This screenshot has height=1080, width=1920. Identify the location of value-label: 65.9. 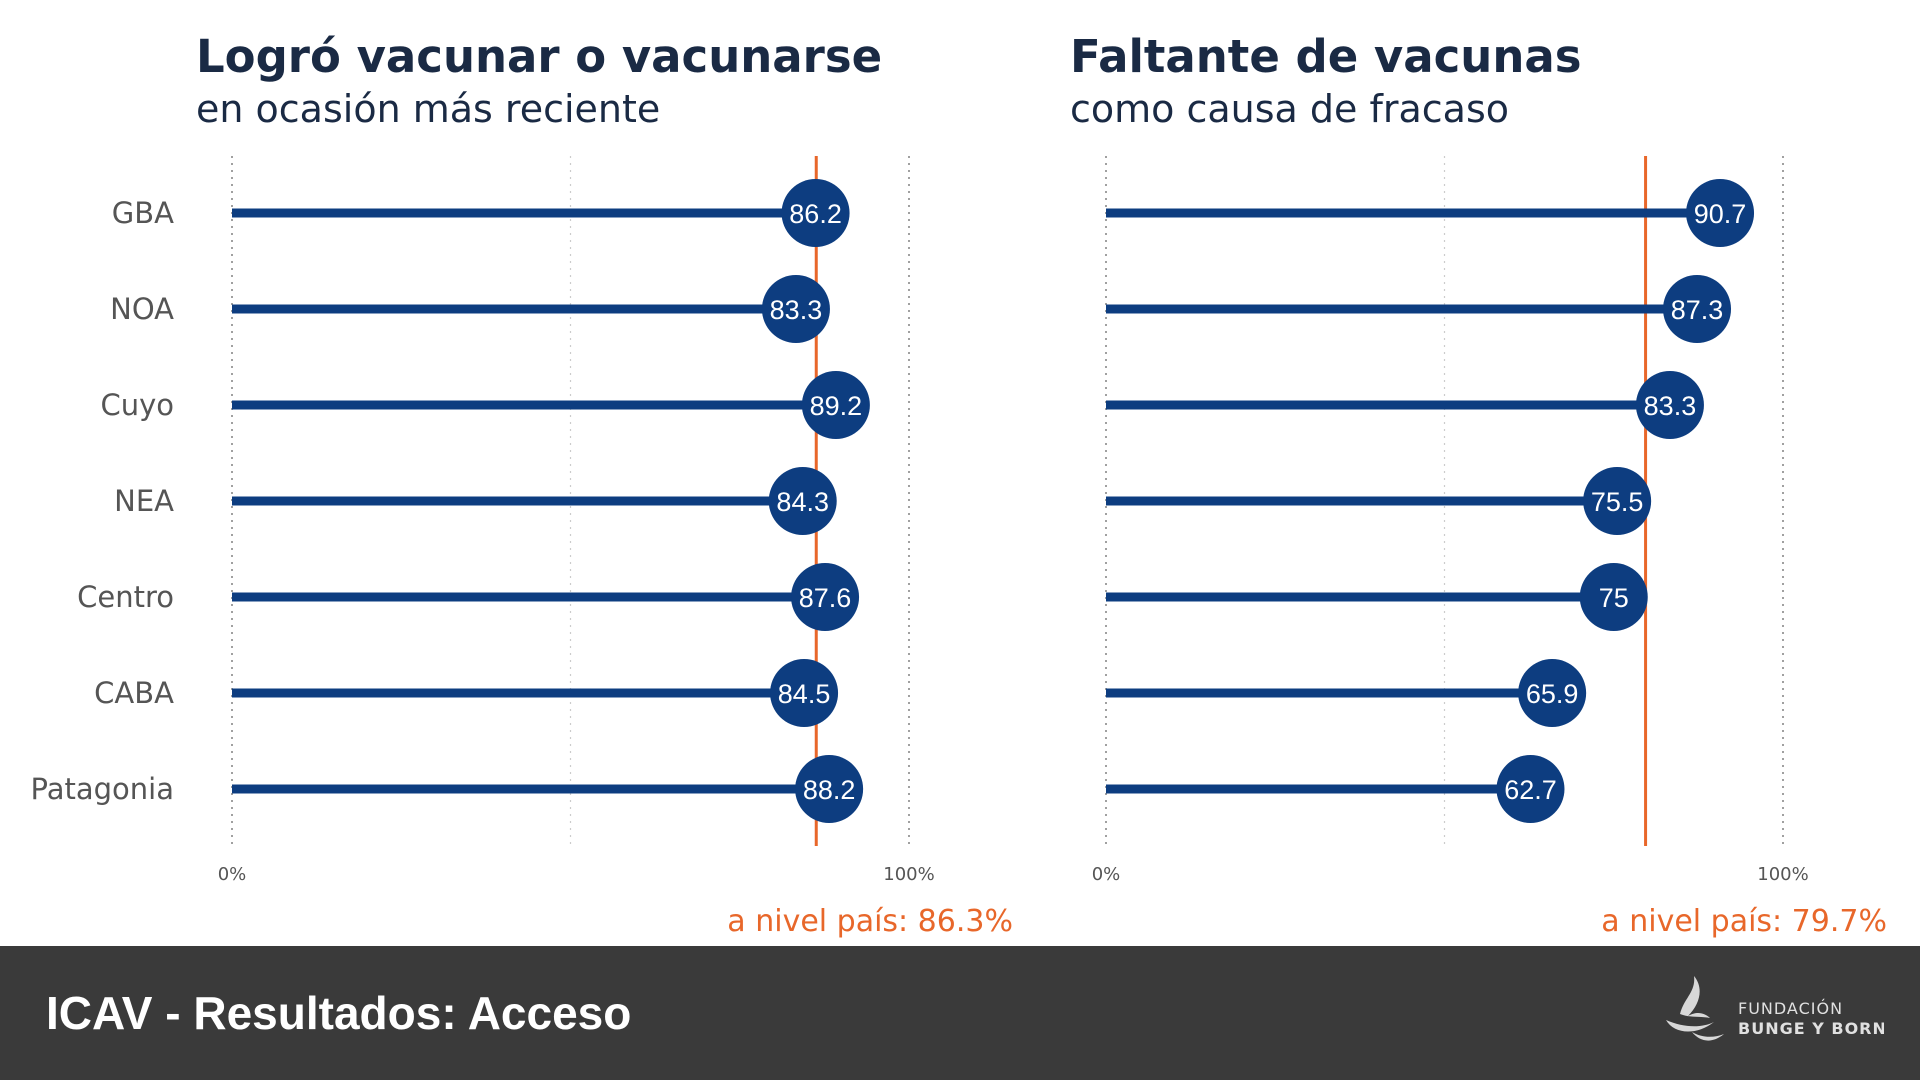
(1552, 694).